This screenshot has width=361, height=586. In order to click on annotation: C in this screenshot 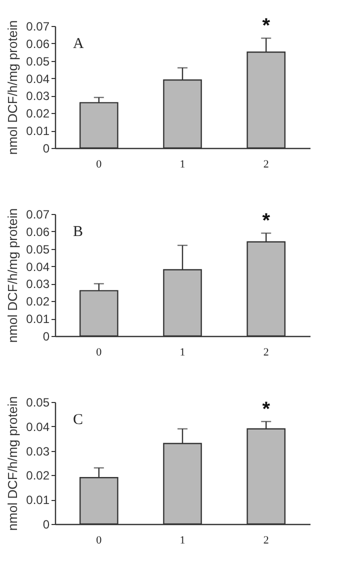, I will do `click(78, 420)`.